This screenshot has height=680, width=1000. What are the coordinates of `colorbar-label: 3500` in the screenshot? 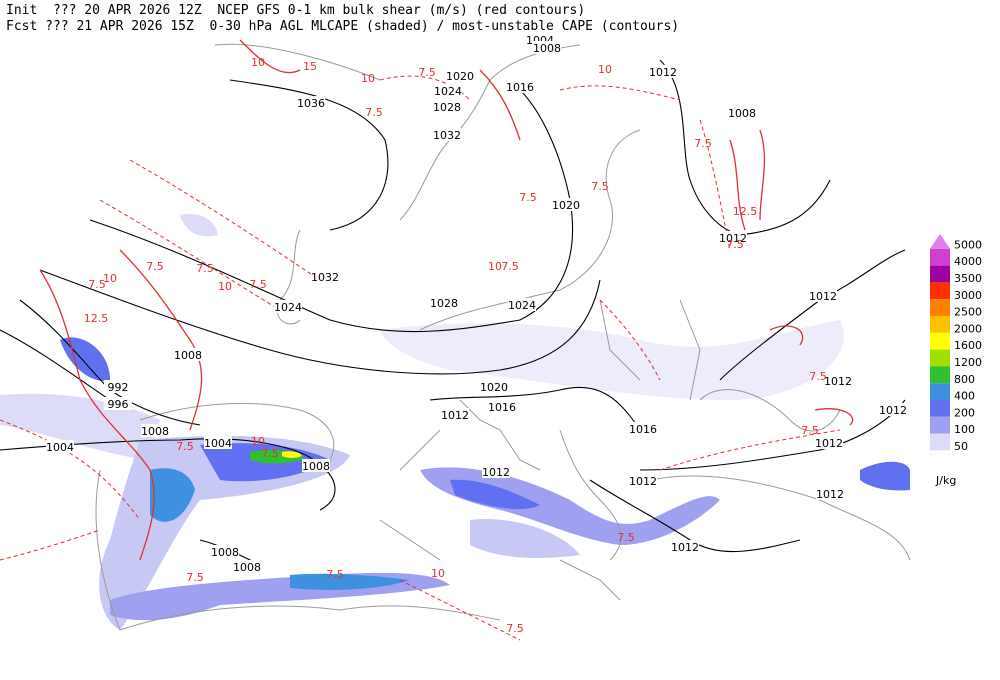 It's located at (968, 278).